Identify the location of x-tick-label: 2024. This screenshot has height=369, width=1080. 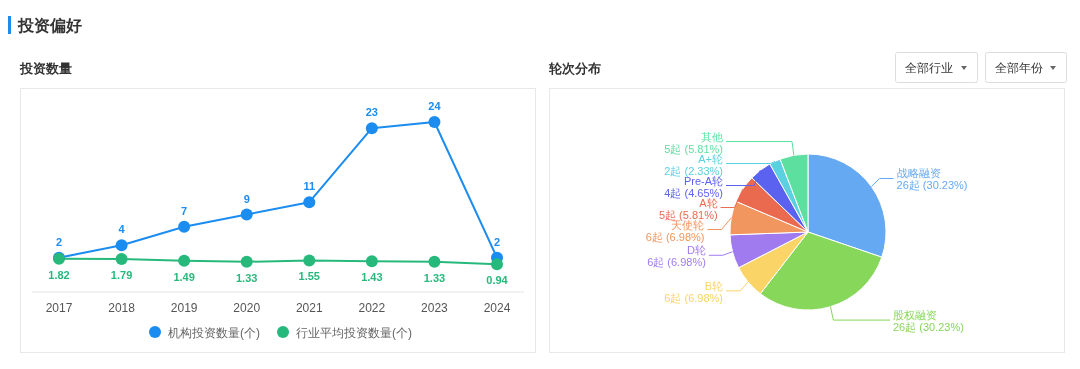
(497, 308).